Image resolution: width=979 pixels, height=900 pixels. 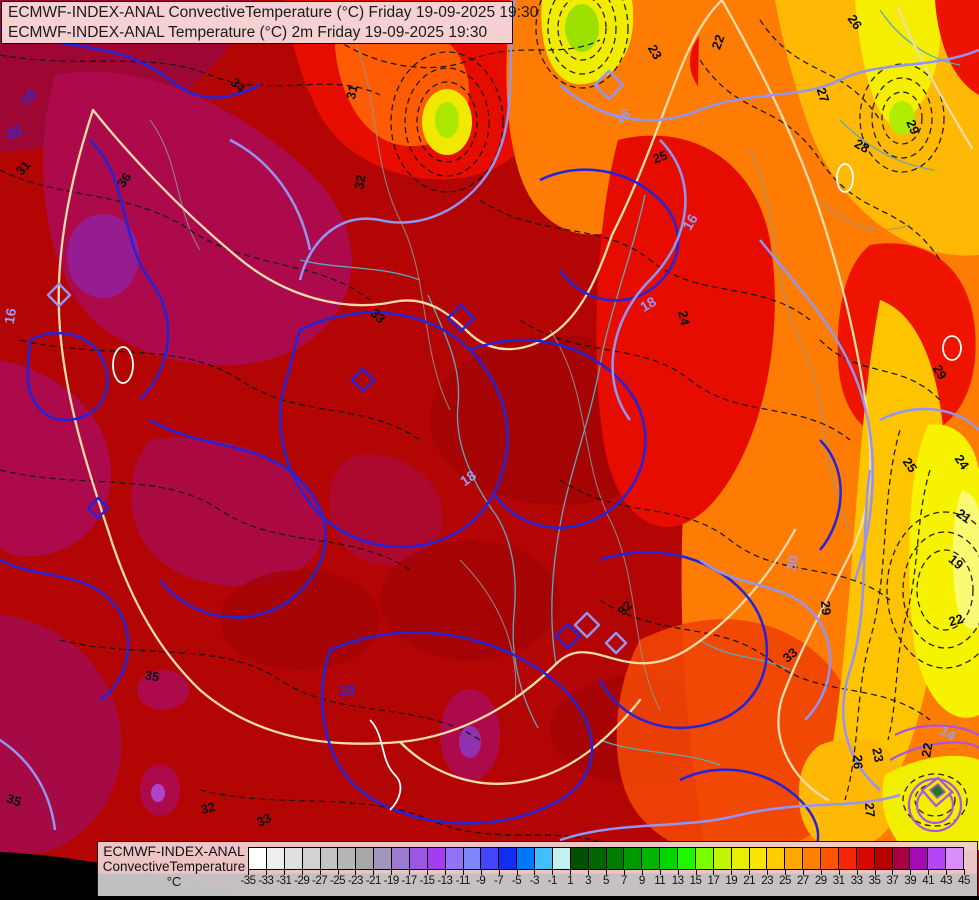 I want to click on colorbar, so click(x=606, y=858).